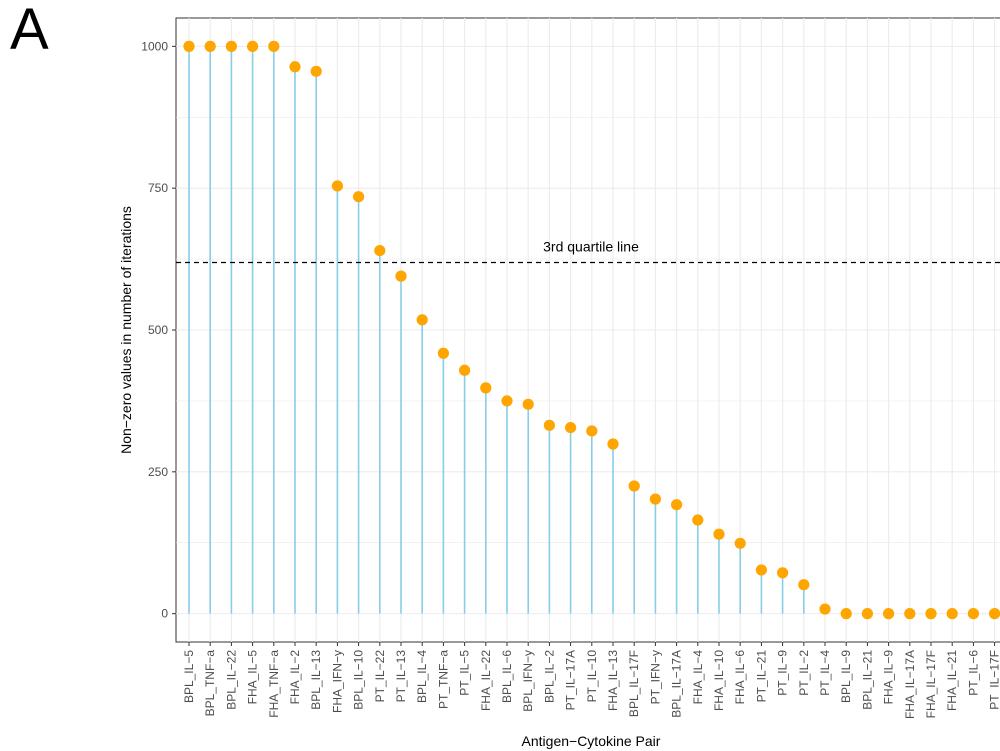 The image size is (1000, 751). I want to click on x-tick-label: BPL_IFN−y, so click(528, 681).